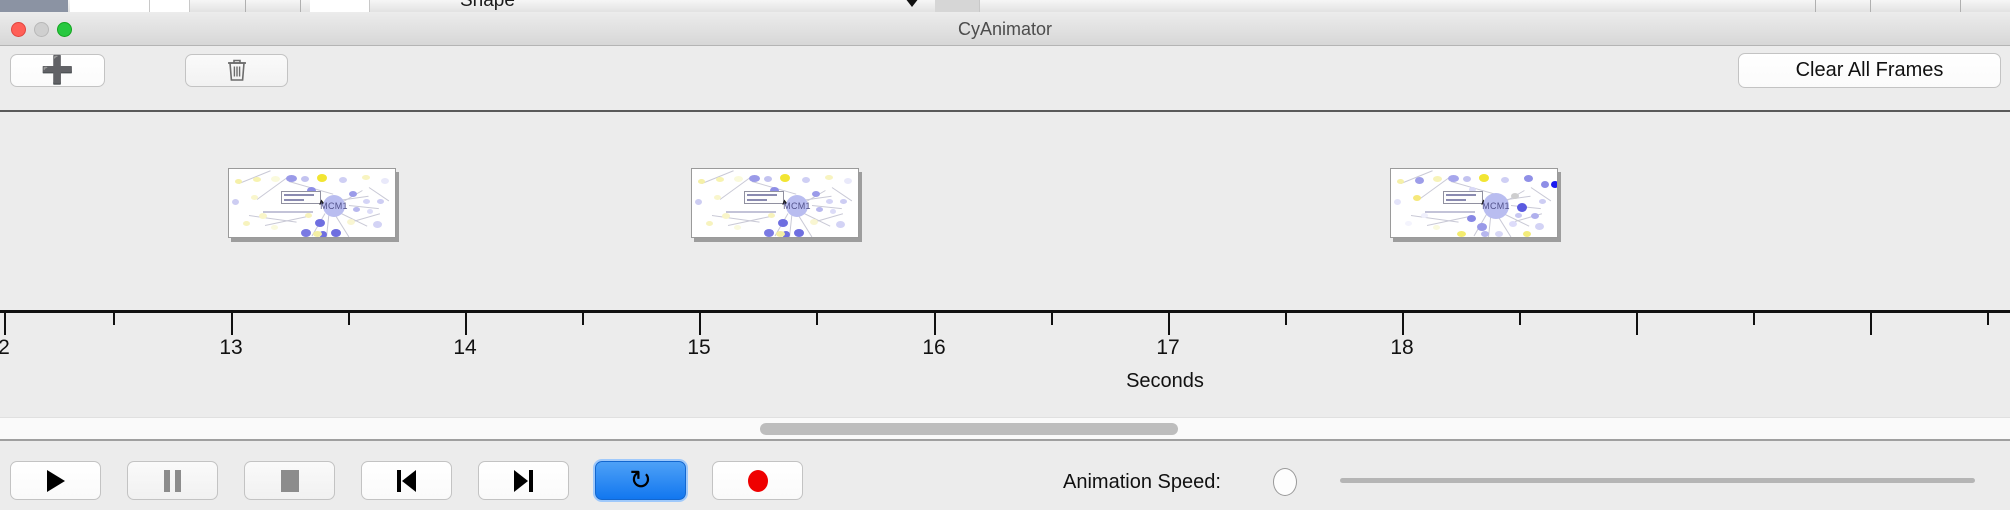 The width and height of the screenshot is (2010, 510). I want to click on pause-icon, so click(172, 480).